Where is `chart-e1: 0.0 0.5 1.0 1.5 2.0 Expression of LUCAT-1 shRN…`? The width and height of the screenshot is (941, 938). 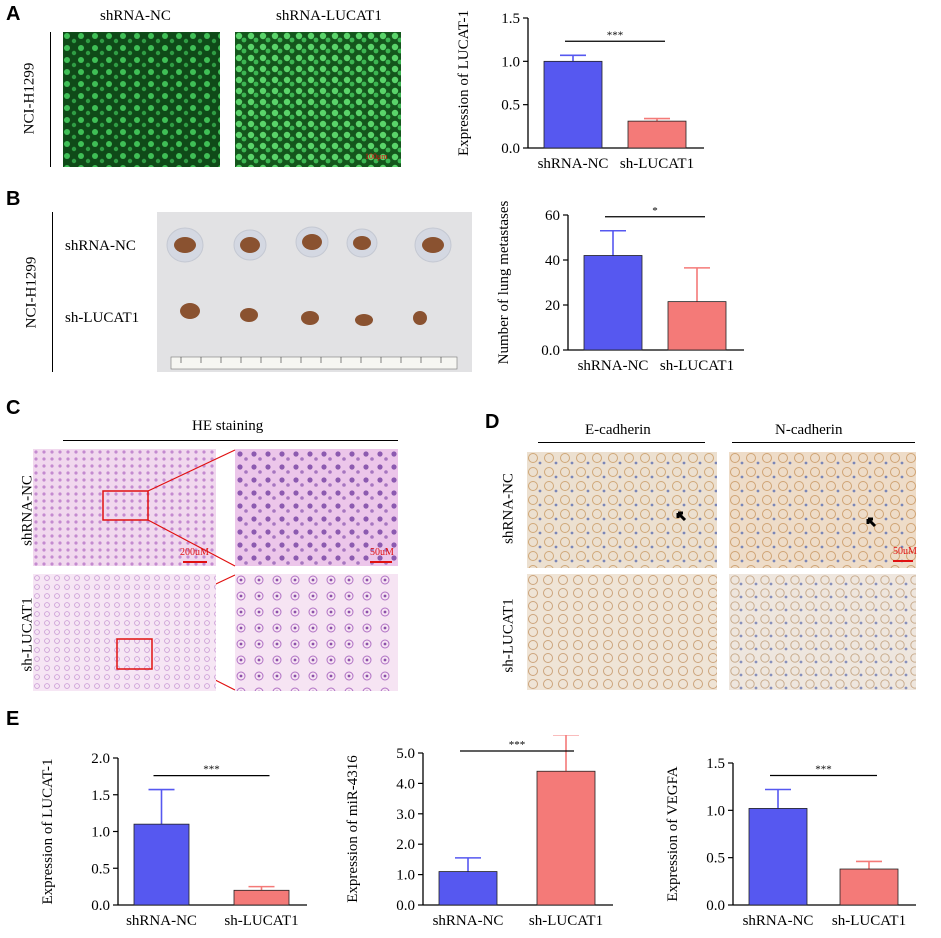 chart-e1: 0.0 0.5 1.0 1.5 2.0 Expression of LUCAT-1 shRN… is located at coordinates (173, 840).